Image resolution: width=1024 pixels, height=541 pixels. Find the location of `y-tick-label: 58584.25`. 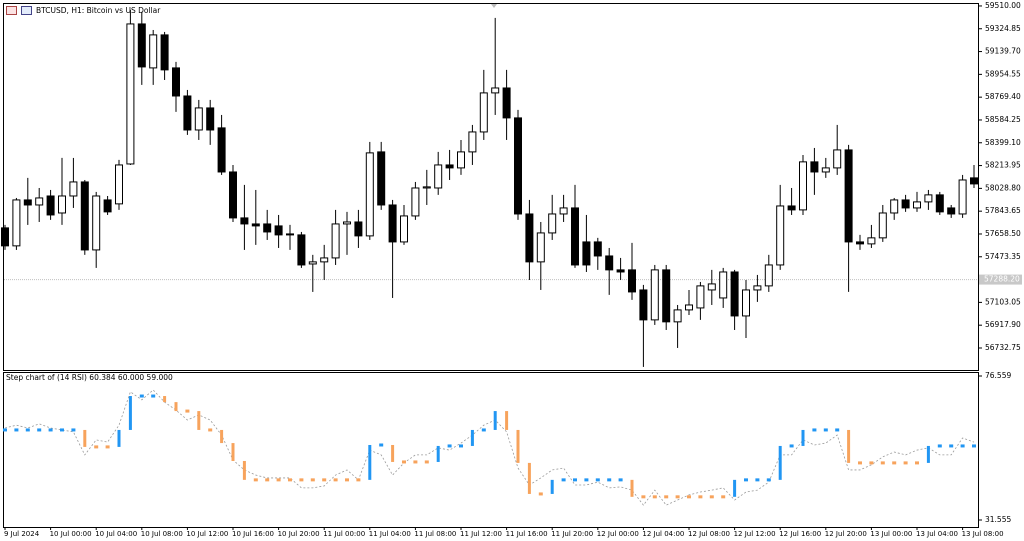

y-tick-label: 58584.25 is located at coordinates (1003, 119).